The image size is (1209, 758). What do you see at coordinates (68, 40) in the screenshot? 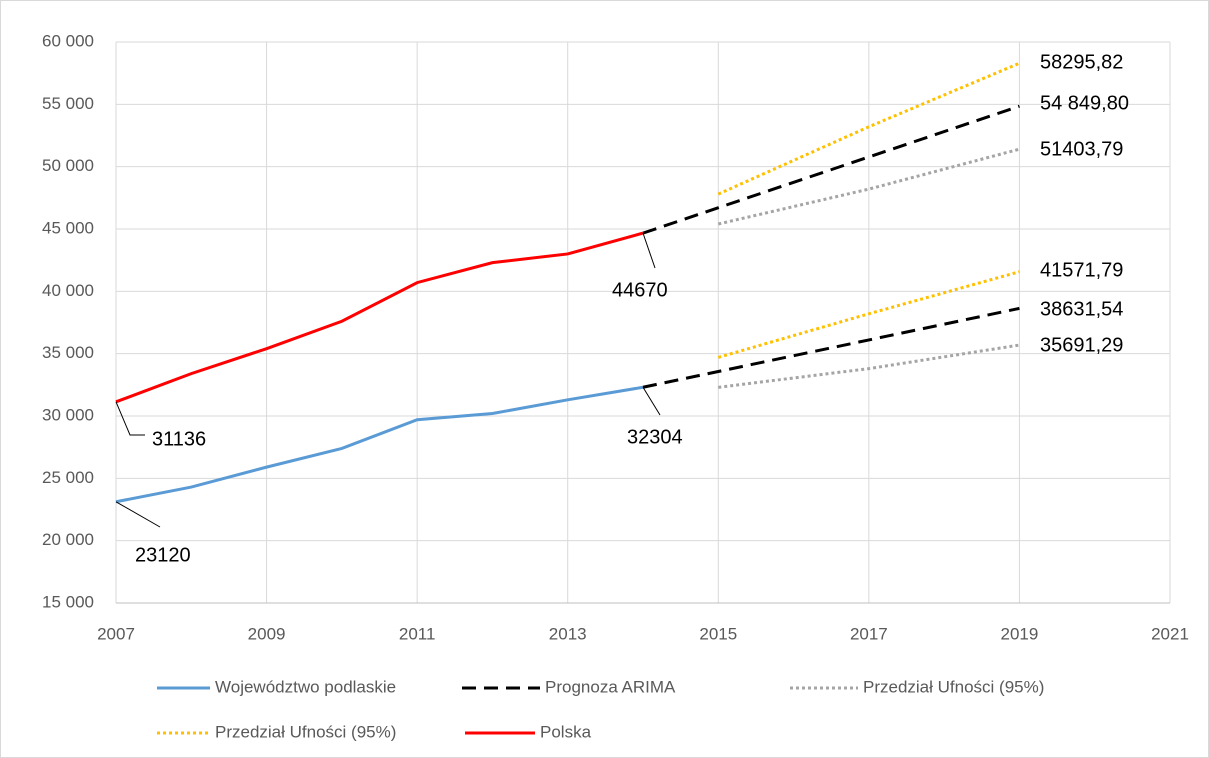
I see `y-tick-label: 60 000` at bounding box center [68, 40].